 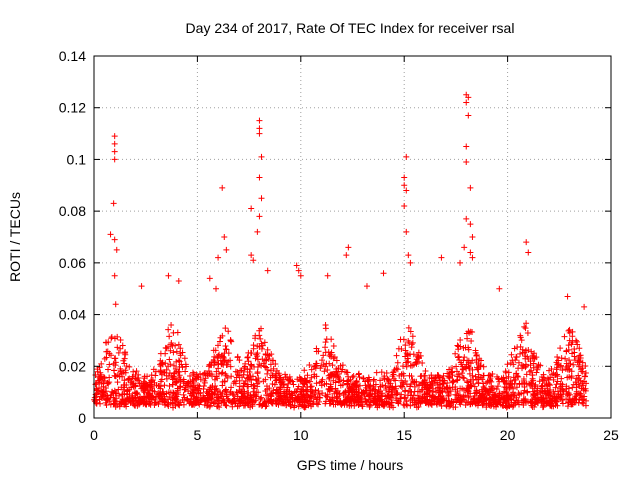 What do you see at coordinates (72, 211) in the screenshot?
I see `y-tick-label: 0.08` at bounding box center [72, 211].